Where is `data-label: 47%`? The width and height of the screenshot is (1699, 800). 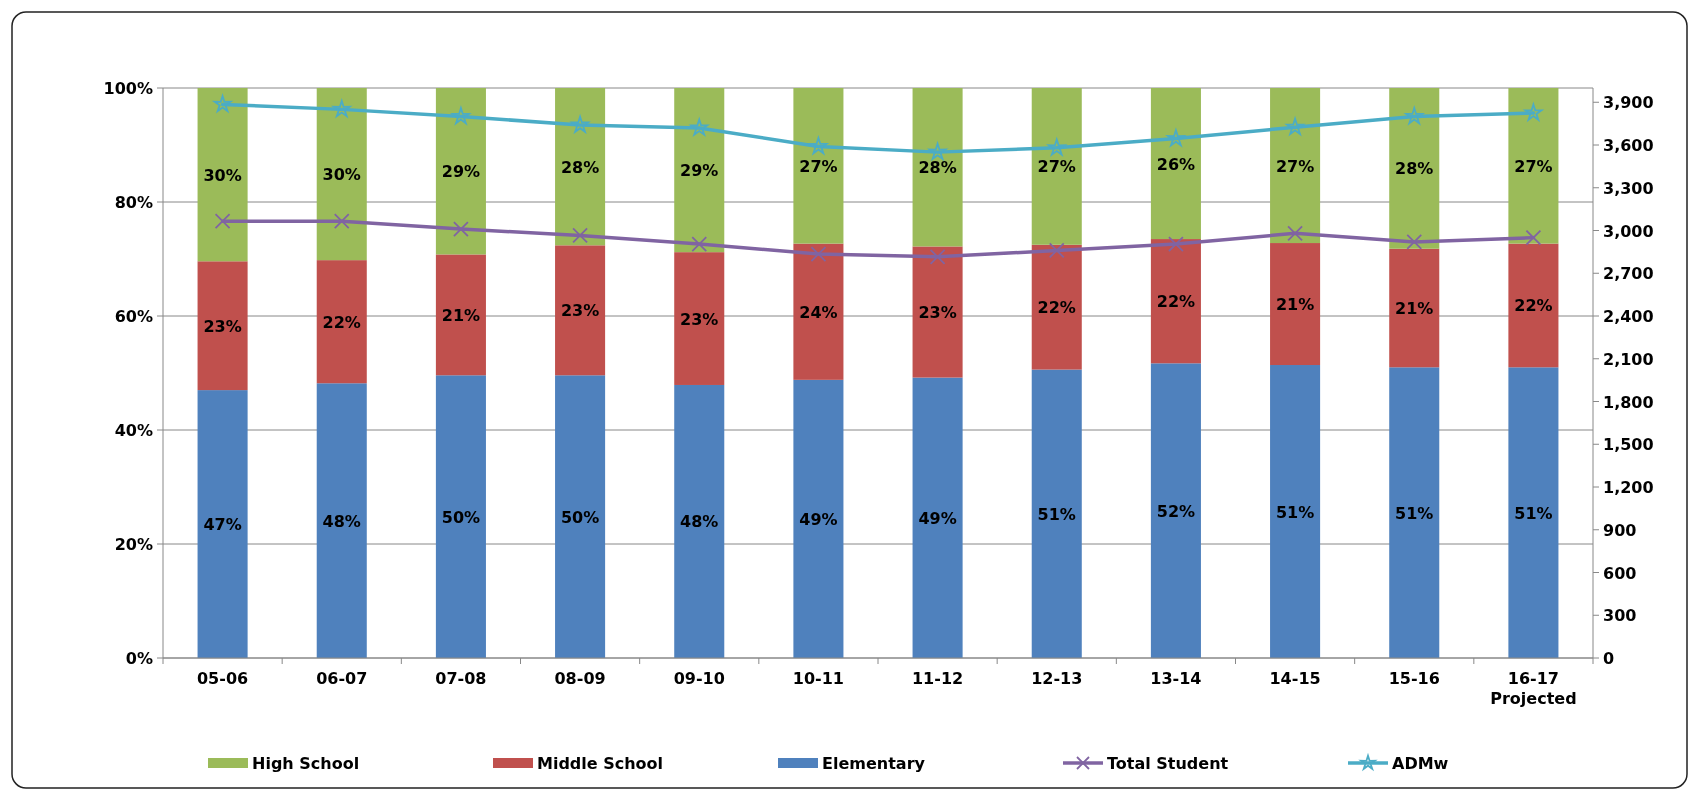 data-label: 47% is located at coordinates (222, 525).